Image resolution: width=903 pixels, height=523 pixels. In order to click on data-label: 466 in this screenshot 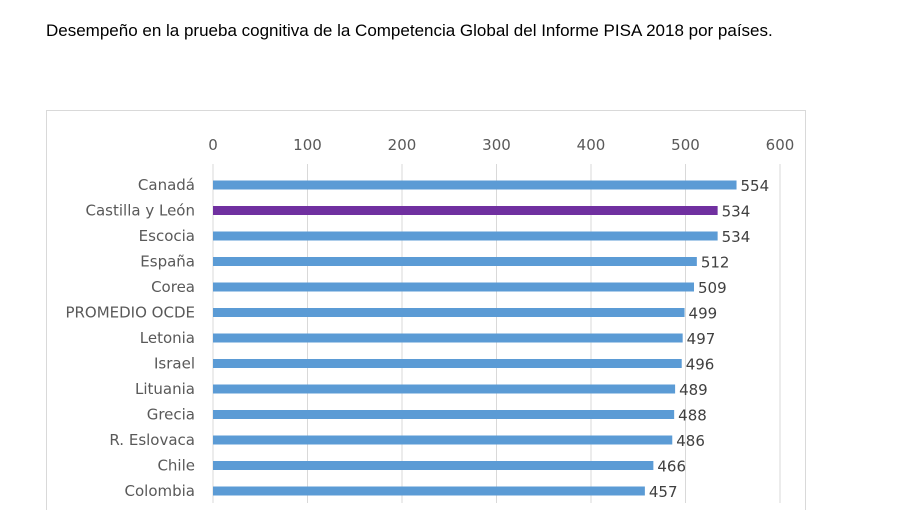, I will do `click(671, 467)`.